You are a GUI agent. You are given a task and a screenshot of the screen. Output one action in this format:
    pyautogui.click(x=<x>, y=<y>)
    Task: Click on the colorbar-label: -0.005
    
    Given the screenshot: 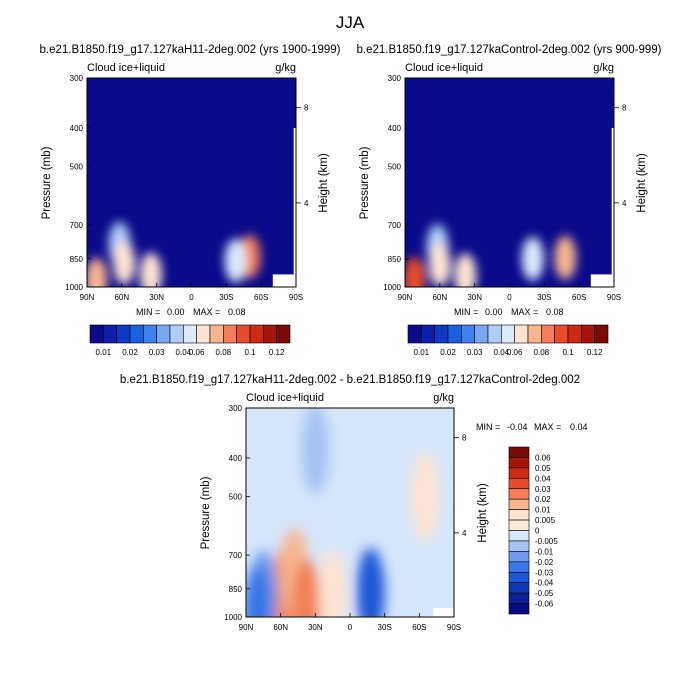 What is the action you would take?
    pyautogui.click(x=546, y=541)
    